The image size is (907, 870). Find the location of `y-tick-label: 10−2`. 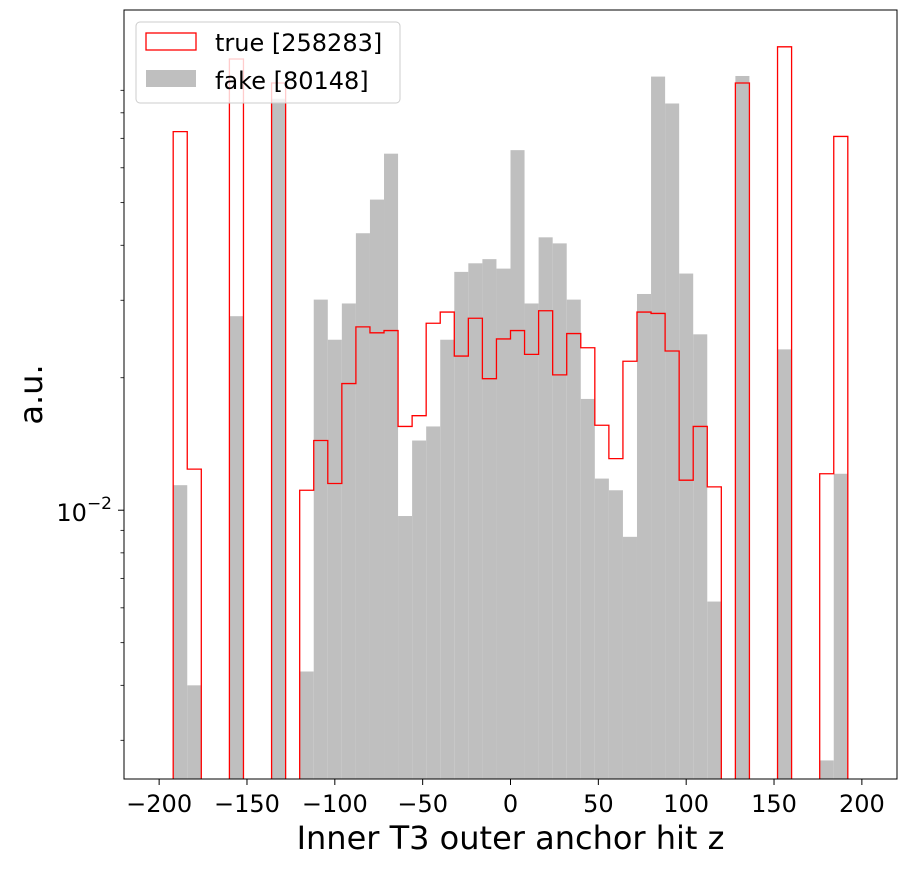

y-tick-label: 10−2 is located at coordinates (84, 510).